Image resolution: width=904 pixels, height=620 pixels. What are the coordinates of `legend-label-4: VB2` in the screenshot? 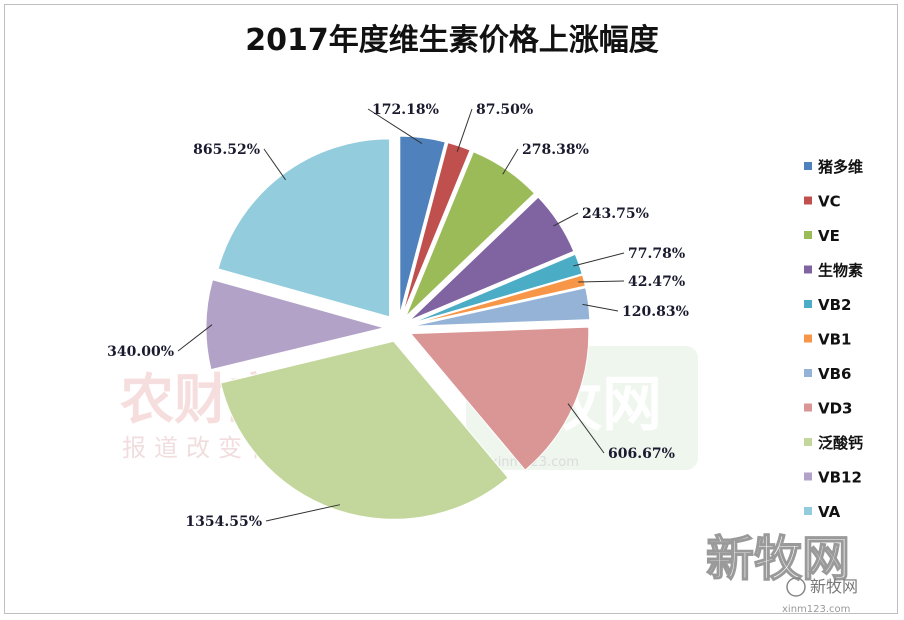 It's located at (834, 305).